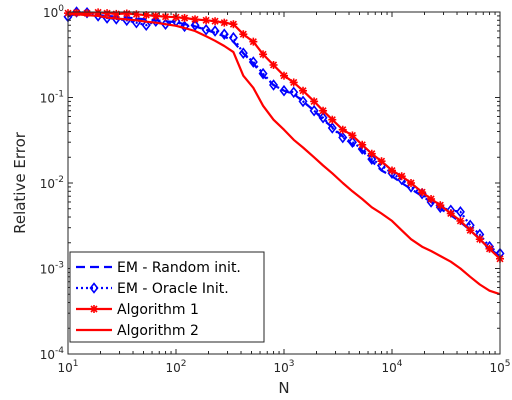 This screenshot has width=512, height=400. What do you see at coordinates (179, 268) in the screenshot?
I see `legend-label: EM - Random init.` at bounding box center [179, 268].